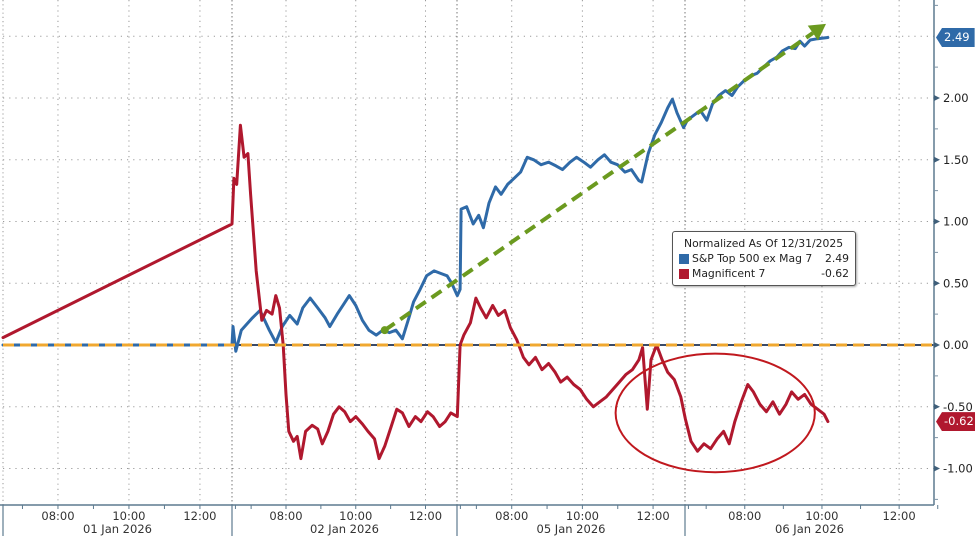 This screenshot has height=536, width=975. What do you see at coordinates (956, 98) in the screenshot?
I see `y-tick-label: 2.00` at bounding box center [956, 98].